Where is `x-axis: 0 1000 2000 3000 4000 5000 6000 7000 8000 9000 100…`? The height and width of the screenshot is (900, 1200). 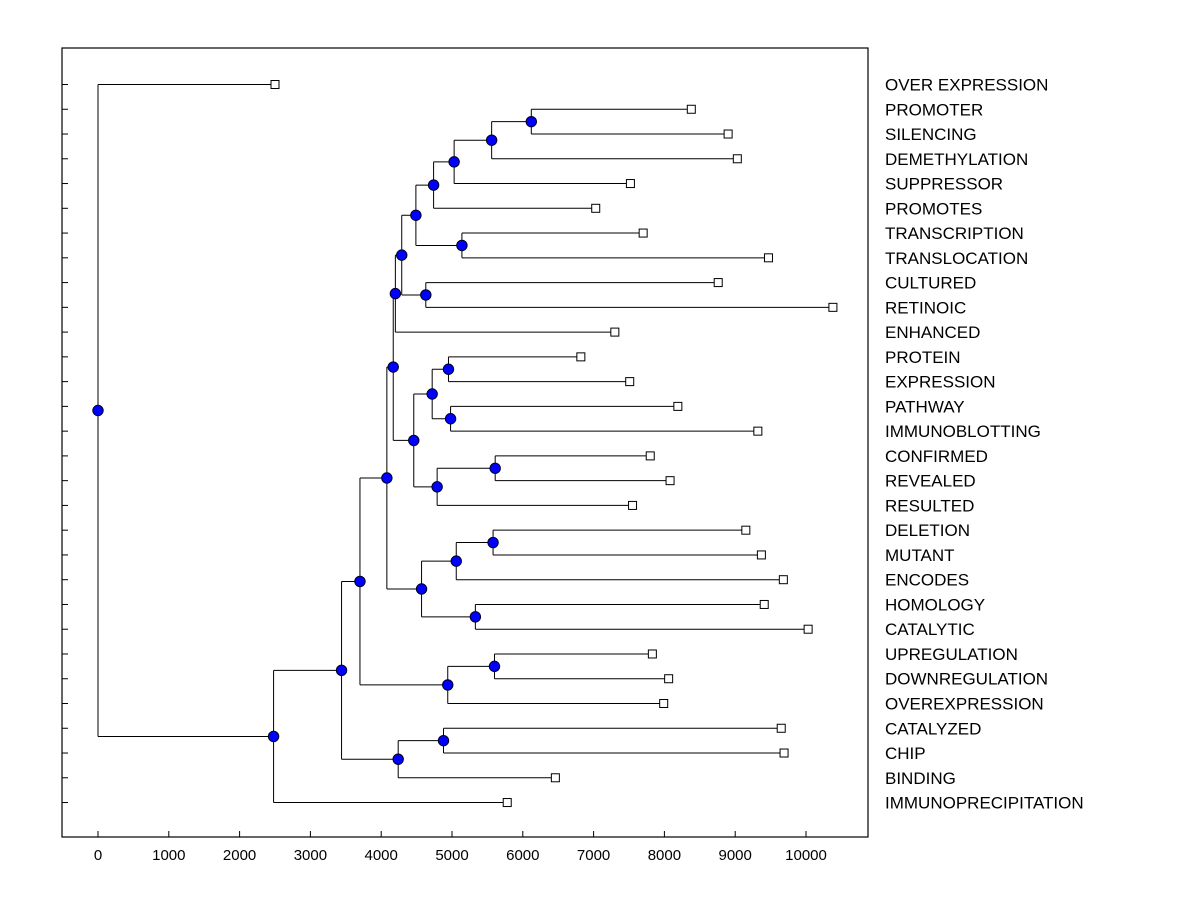
x-axis: 0 1000 2000 3000 4000 5000 6000 7000 8000 9000 100… is located at coordinates (460, 847).